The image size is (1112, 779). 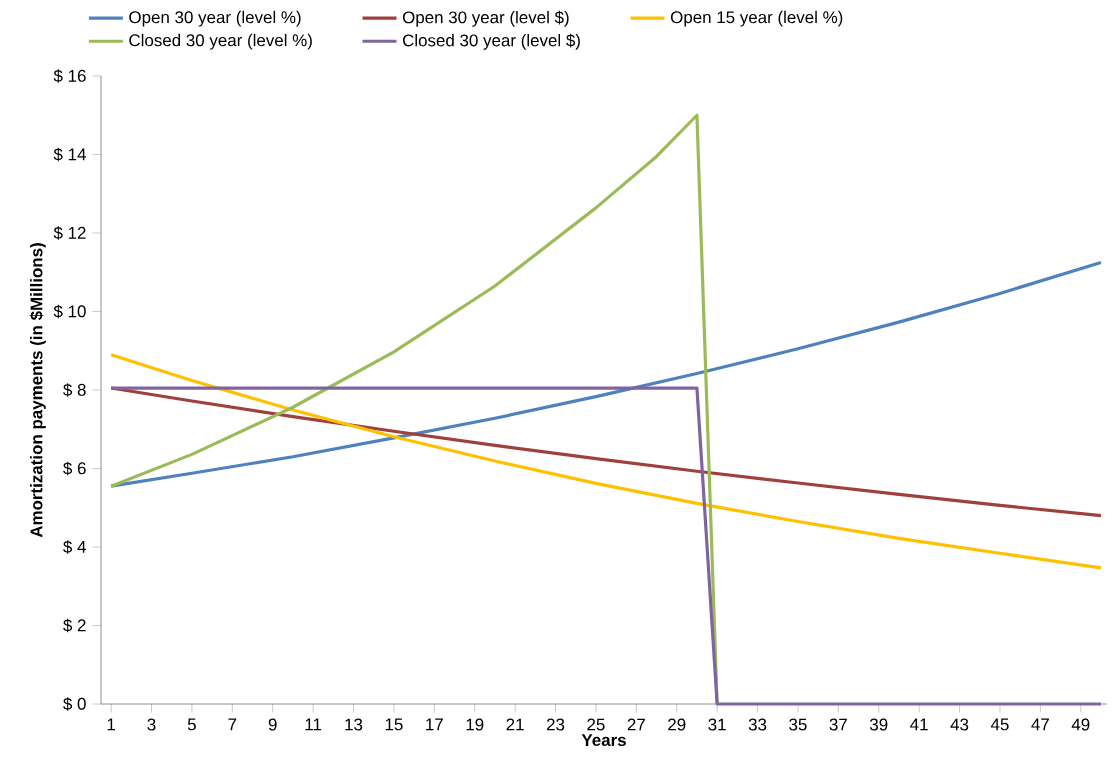 I want to click on x-tick-label: 39, so click(x=878, y=724).